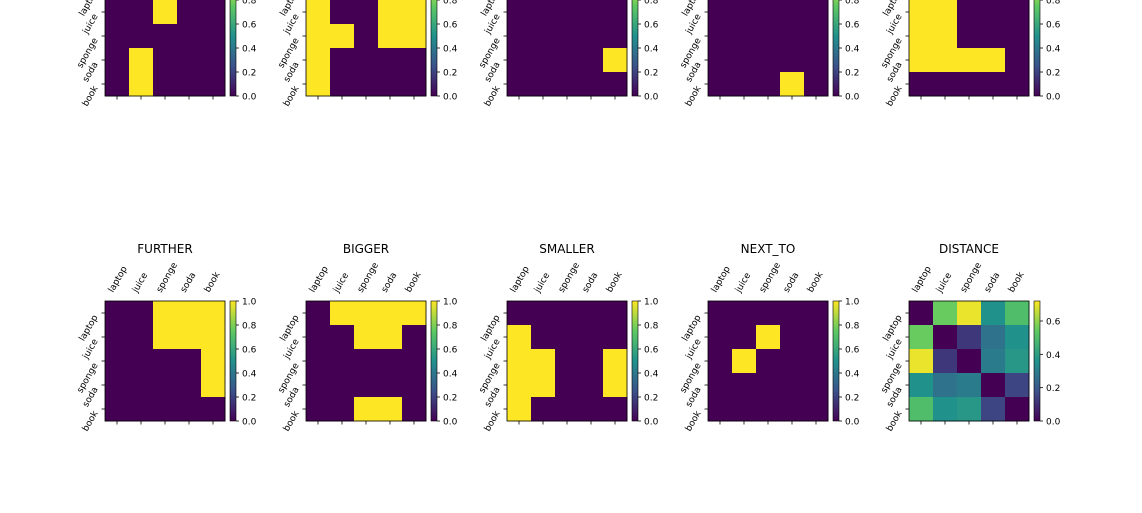 This screenshot has width=1142, height=513. What do you see at coordinates (743, 283) in the screenshot?
I see `x-tick-label: juice` at bounding box center [743, 283].